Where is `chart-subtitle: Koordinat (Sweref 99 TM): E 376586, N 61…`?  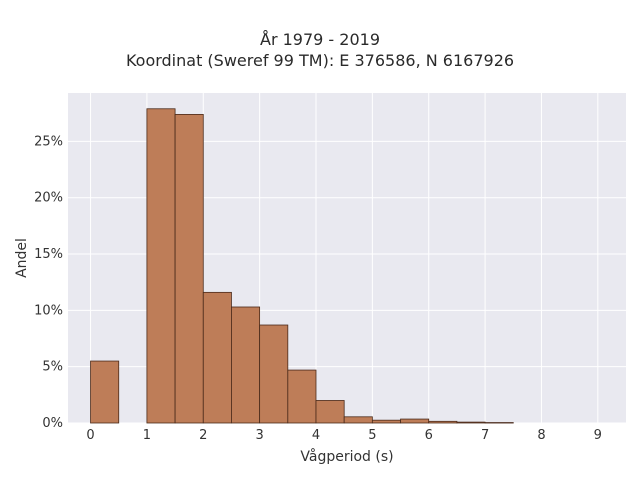 chart-subtitle: Koordinat (Sweref 99 TM): E 376586, N 61… is located at coordinates (320, 60).